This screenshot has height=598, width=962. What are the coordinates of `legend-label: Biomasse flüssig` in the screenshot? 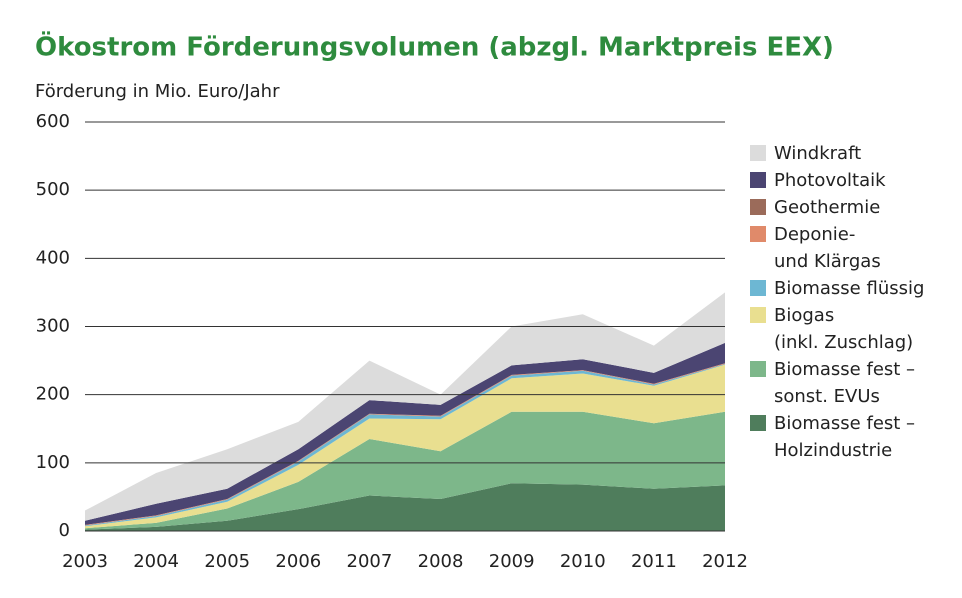 It's located at (849, 288).